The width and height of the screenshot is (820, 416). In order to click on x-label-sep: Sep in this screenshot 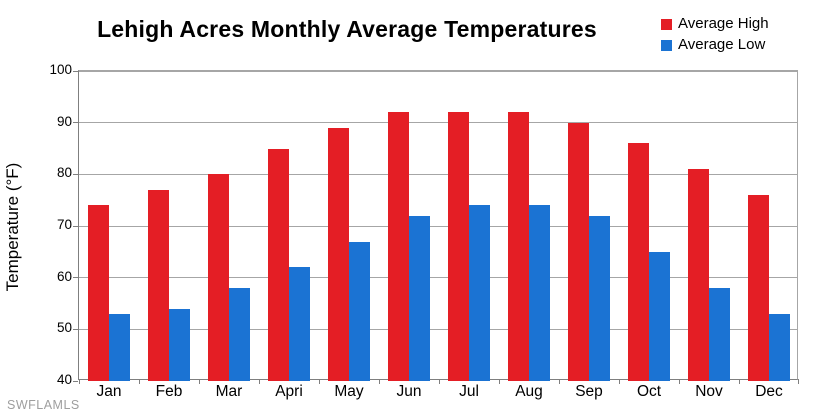, I will do `click(589, 391)`.